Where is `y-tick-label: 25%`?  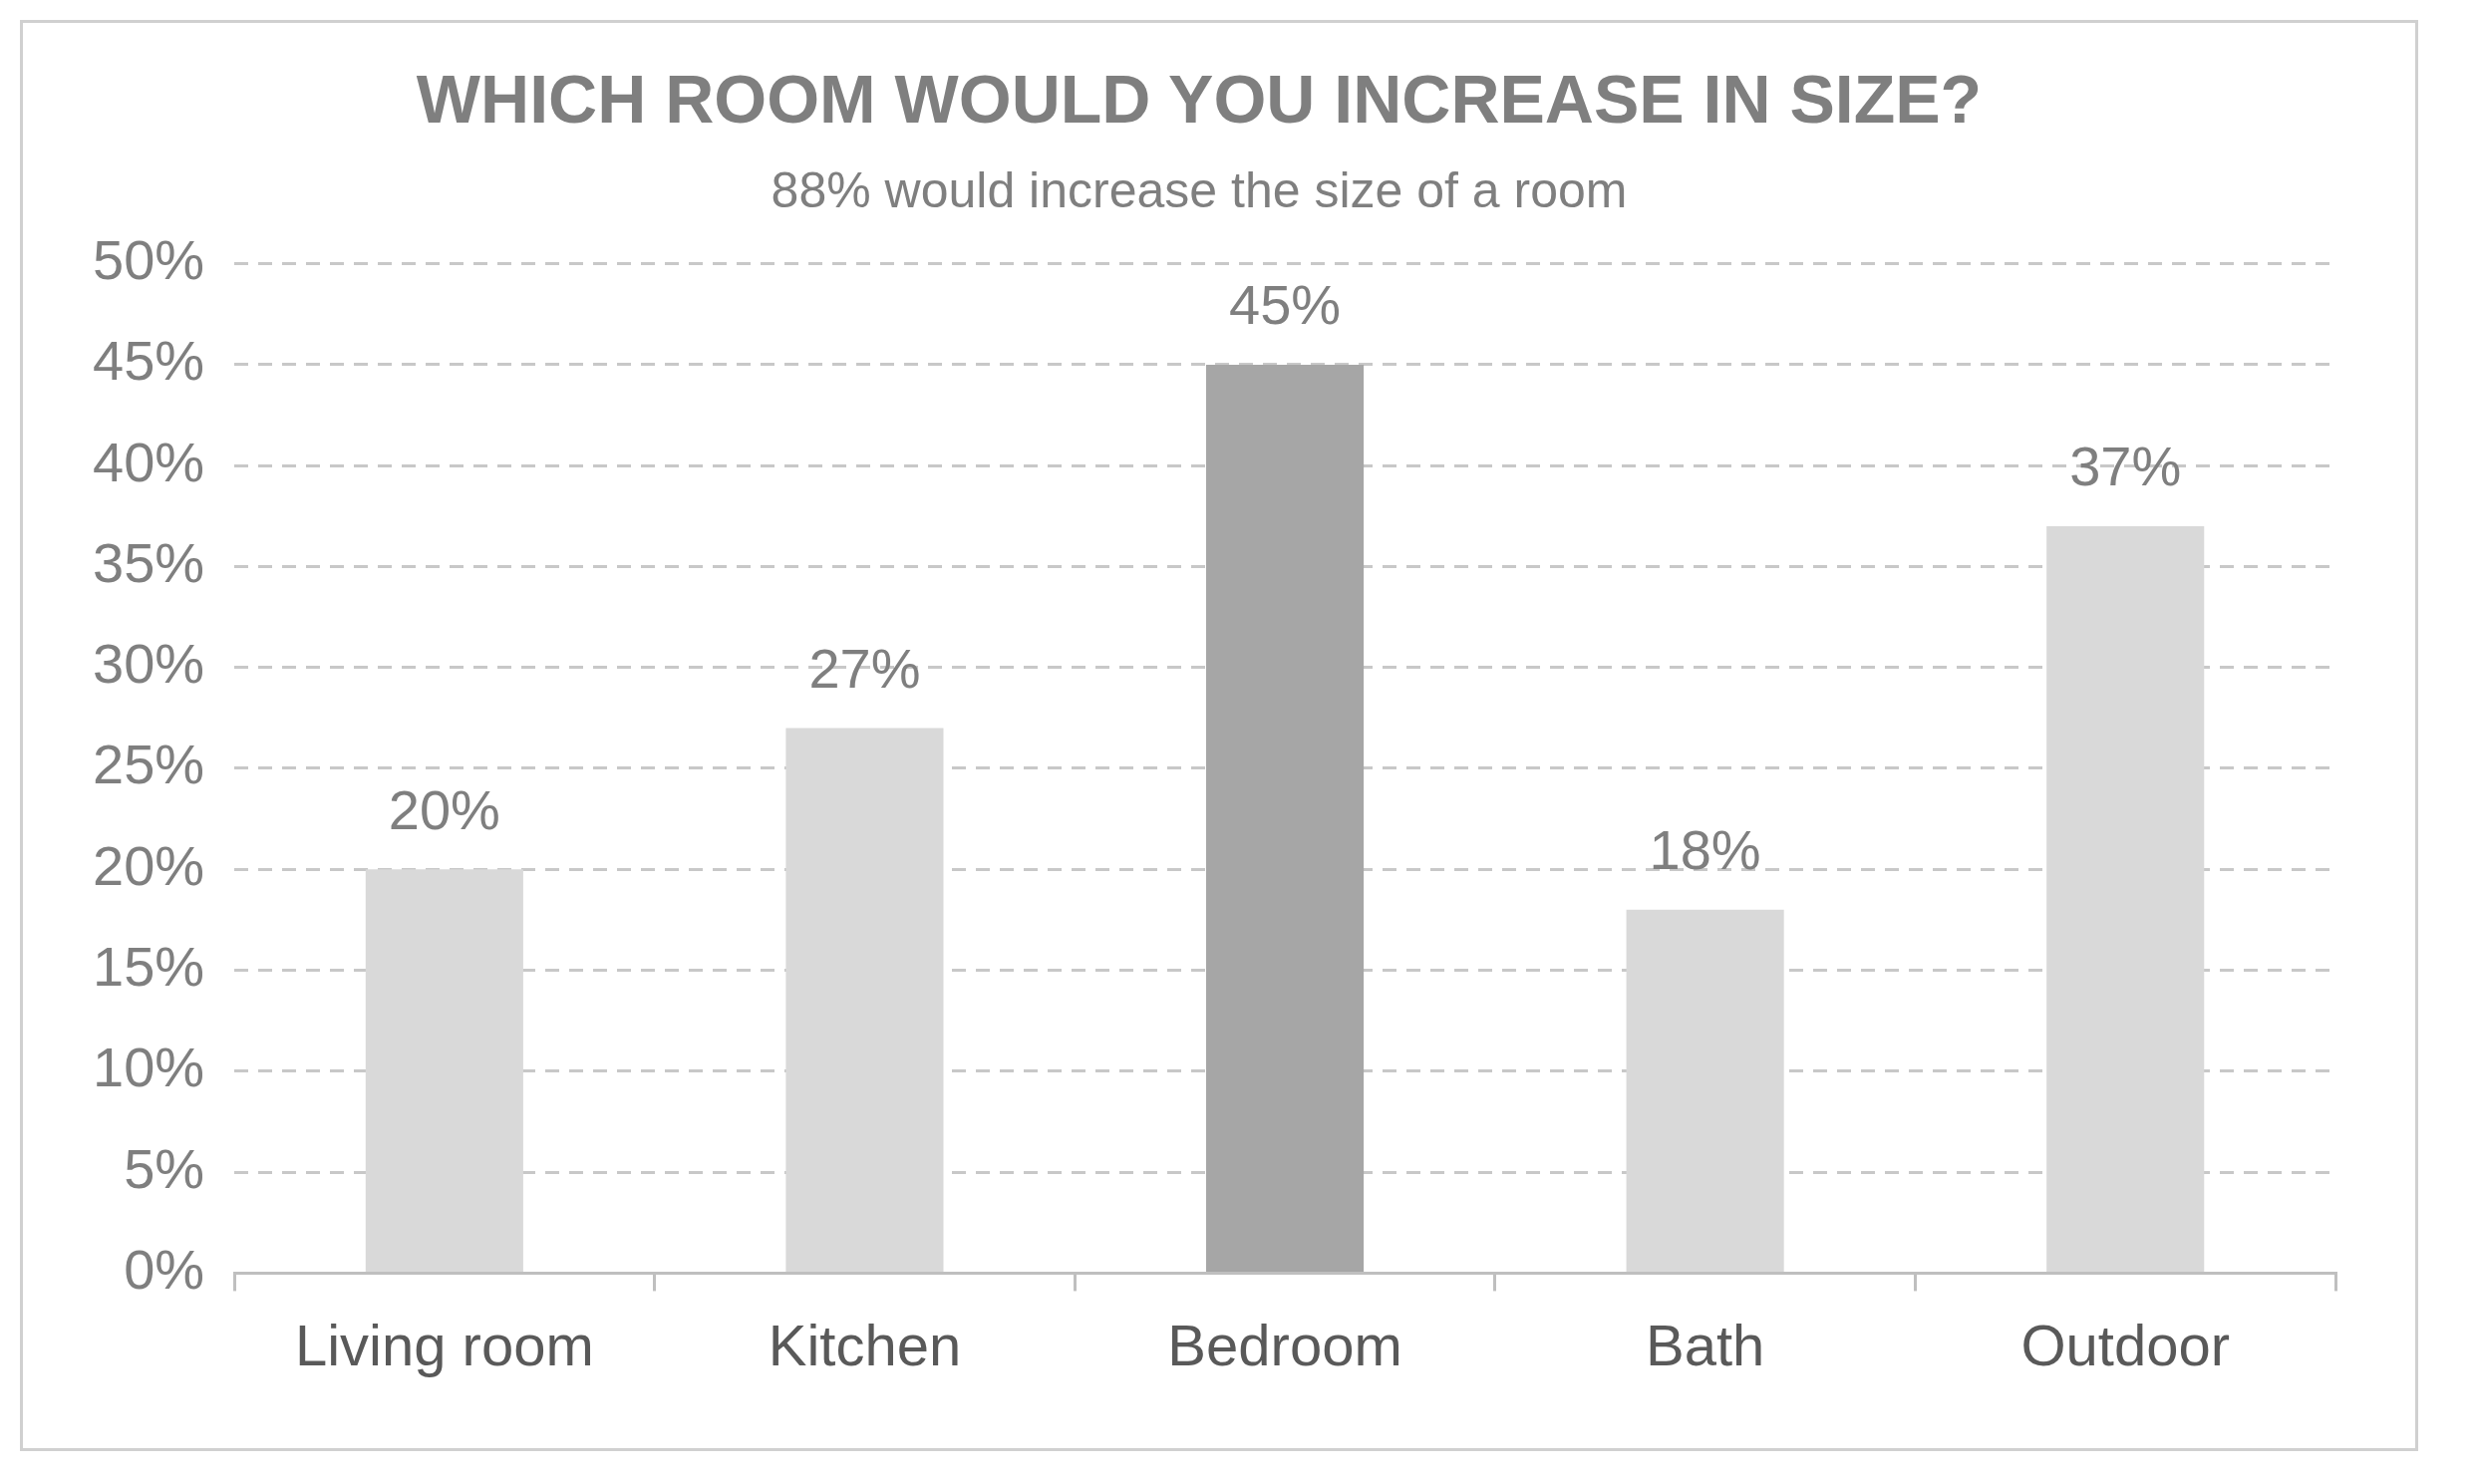 y-tick-label: 25% is located at coordinates (148, 764).